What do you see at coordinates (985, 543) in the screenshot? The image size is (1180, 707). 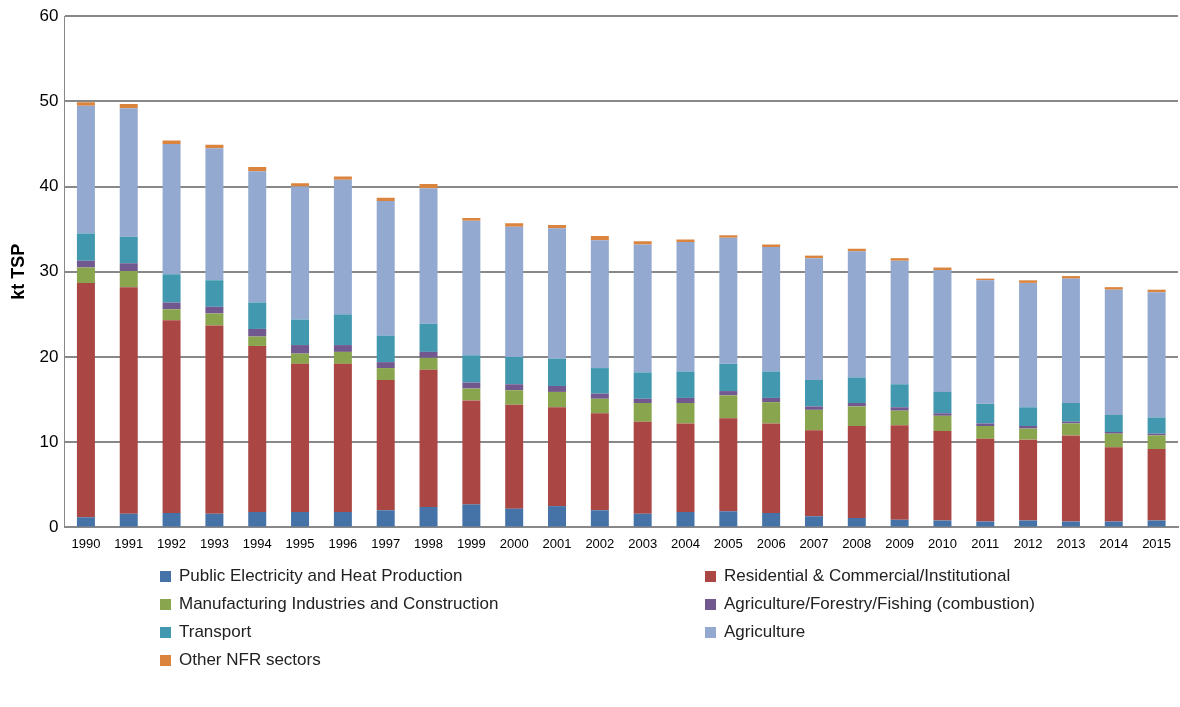 I see `x-tick-label: 2011` at bounding box center [985, 543].